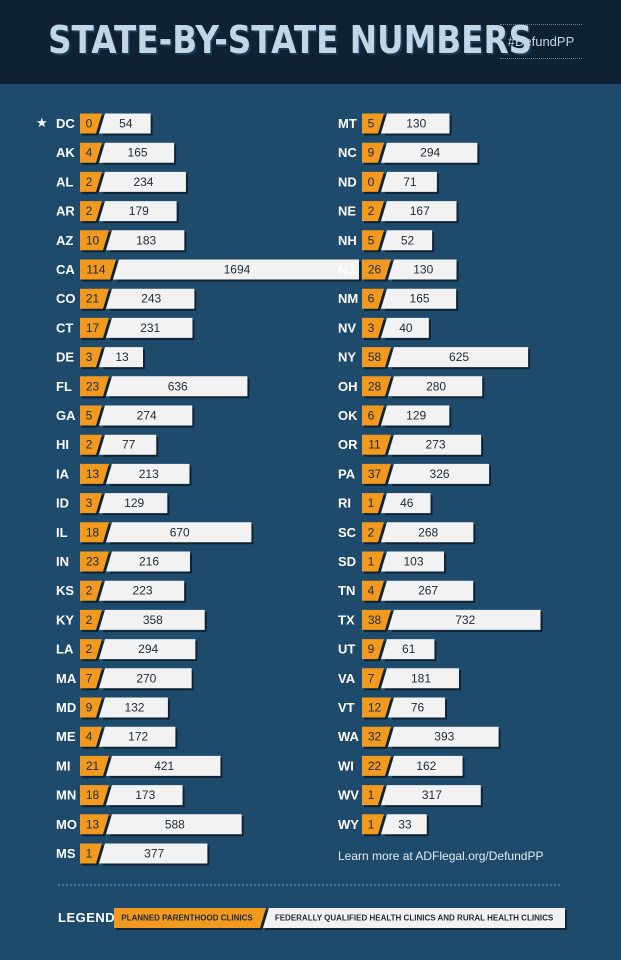 The width and height of the screenshot is (621, 960). What do you see at coordinates (395, 124) in the screenshot?
I see `state-row-mt: MT 5 130` at bounding box center [395, 124].